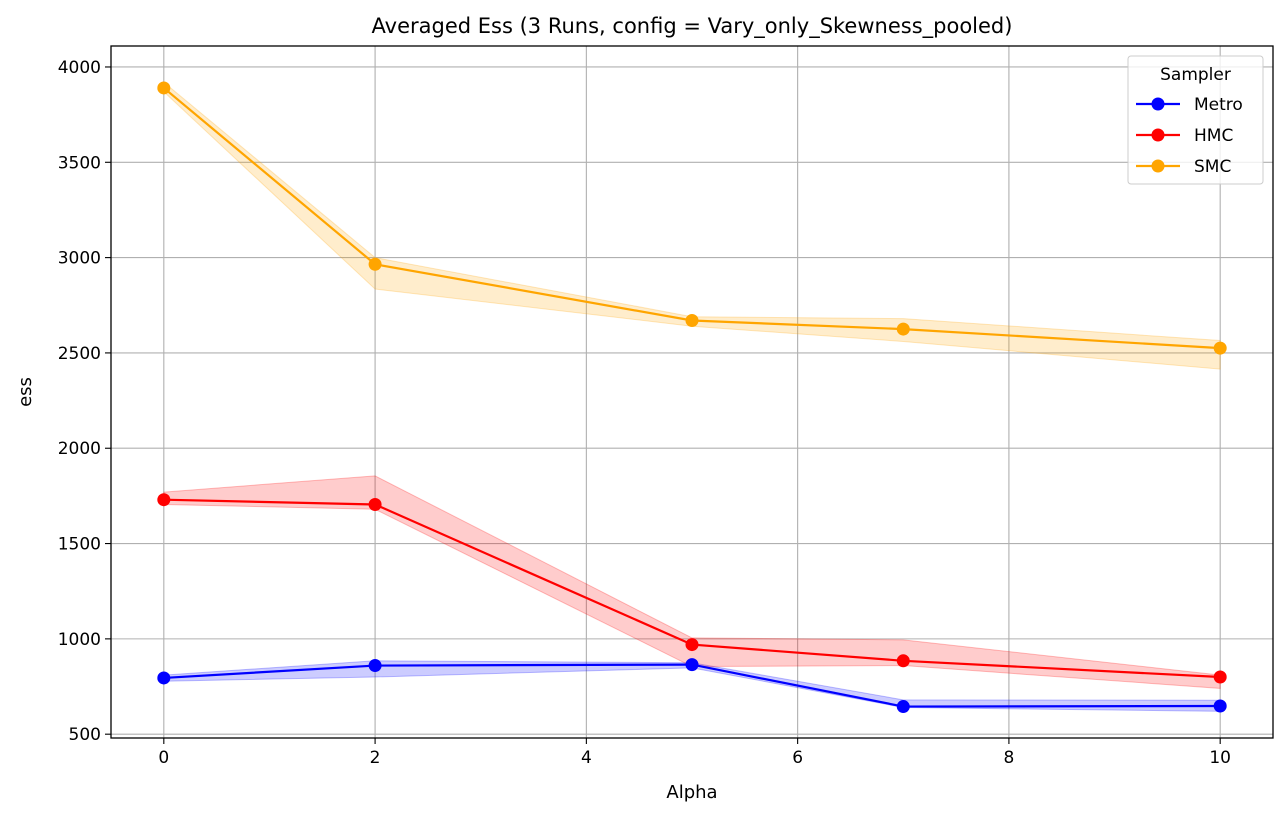  Describe the element at coordinates (1158, 166) in the screenshot. I see `legend-marker-smc` at that location.